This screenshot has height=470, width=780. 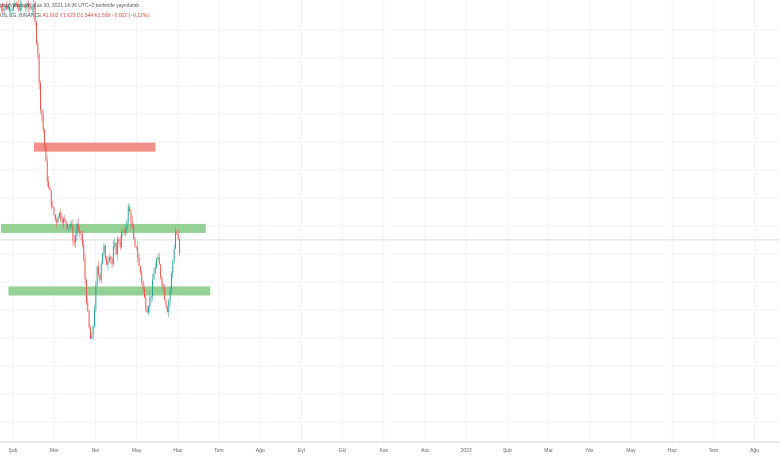 I want to click on time-axis-tick-label: 2022, so click(x=466, y=451).